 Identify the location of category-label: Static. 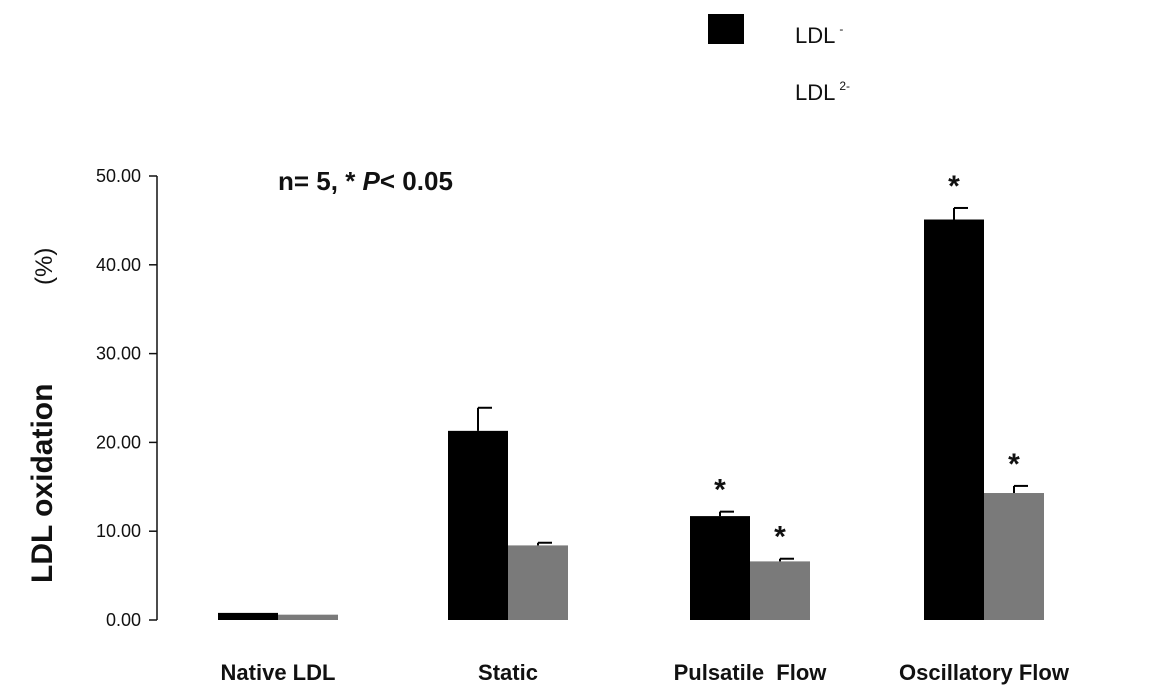
(508, 672).